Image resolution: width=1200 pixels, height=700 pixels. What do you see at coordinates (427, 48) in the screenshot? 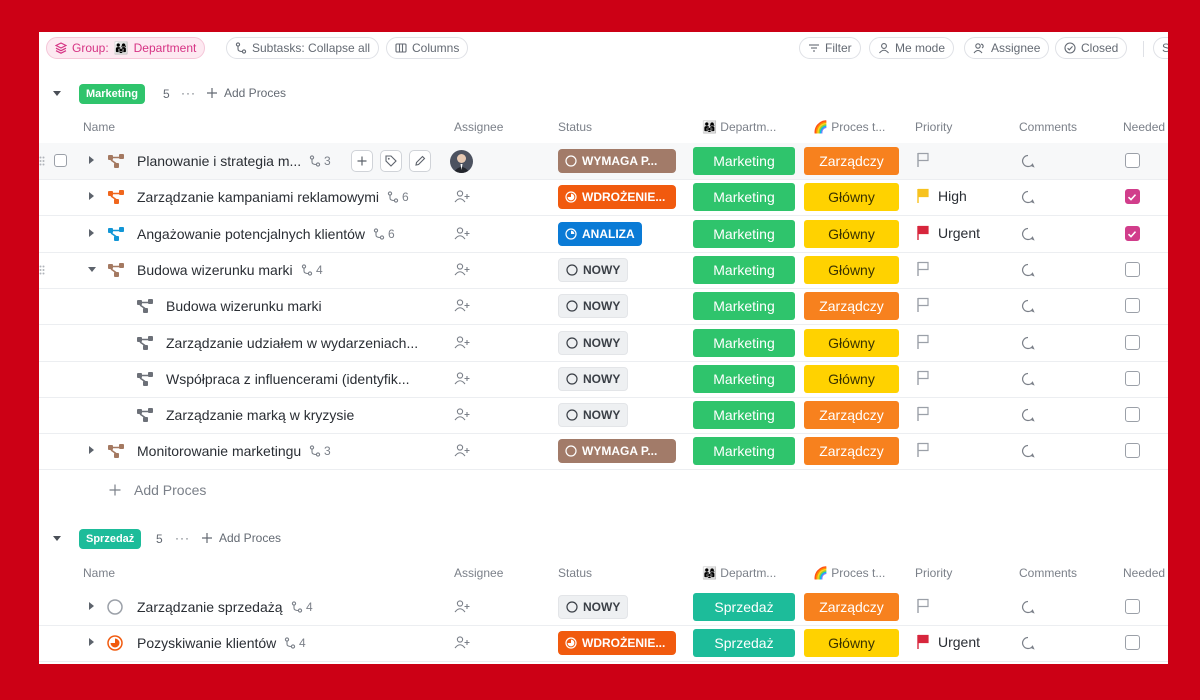
I see `columns-button: Columns` at bounding box center [427, 48].